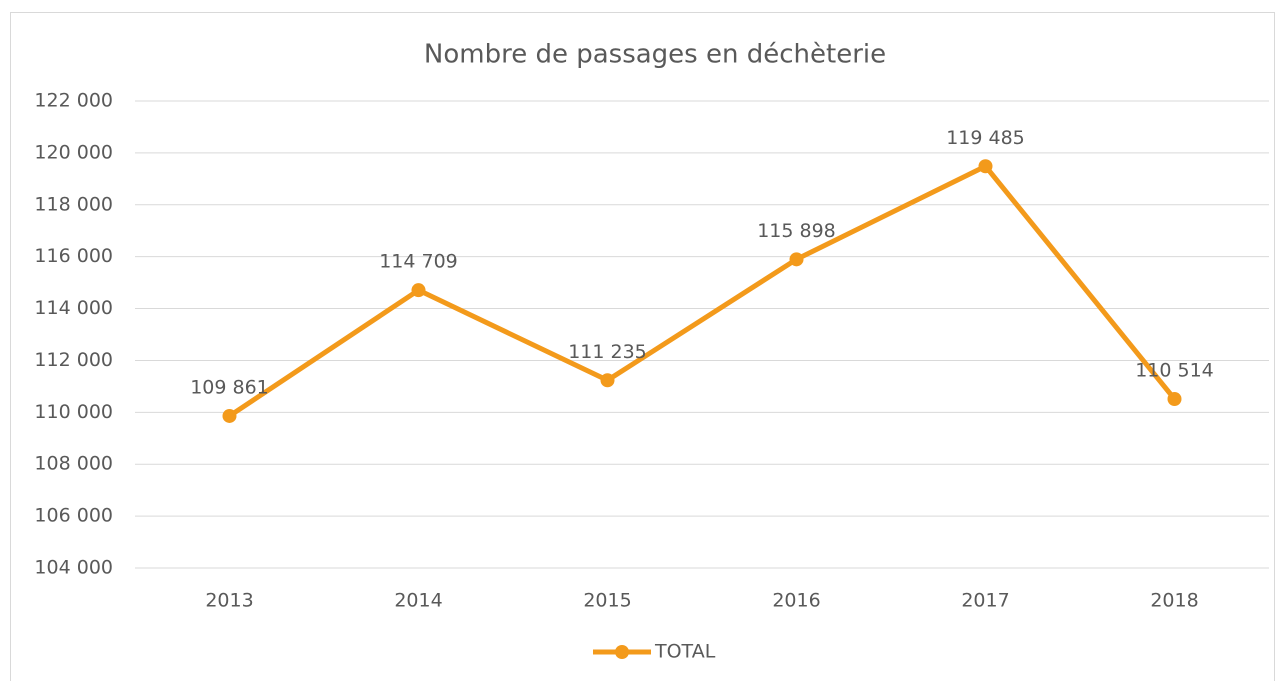  Describe the element at coordinates (1174, 370) in the screenshot. I see `data-label: 110 514` at that location.